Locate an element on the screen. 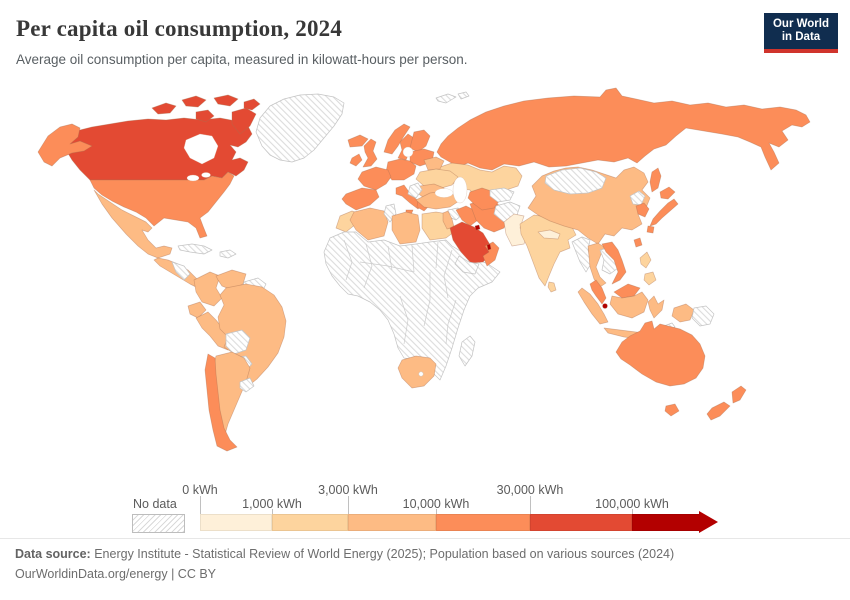  great-lakes-east is located at coordinates (206, 175).